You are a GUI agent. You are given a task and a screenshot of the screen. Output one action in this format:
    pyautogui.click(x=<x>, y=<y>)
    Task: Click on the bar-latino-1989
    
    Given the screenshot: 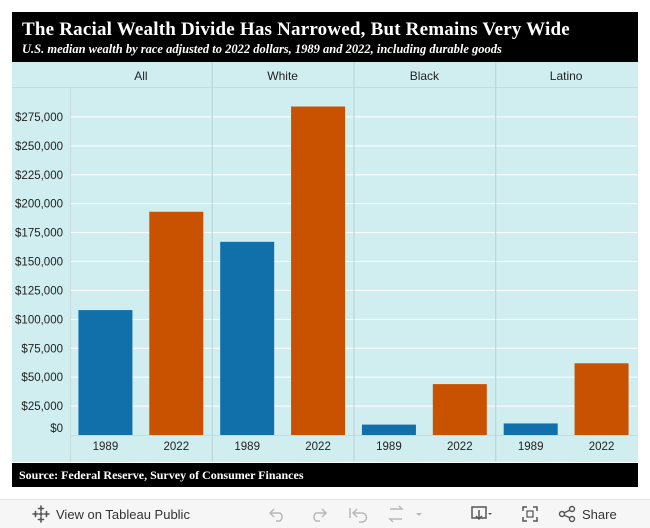 What is the action you would take?
    pyautogui.click(x=530, y=429)
    